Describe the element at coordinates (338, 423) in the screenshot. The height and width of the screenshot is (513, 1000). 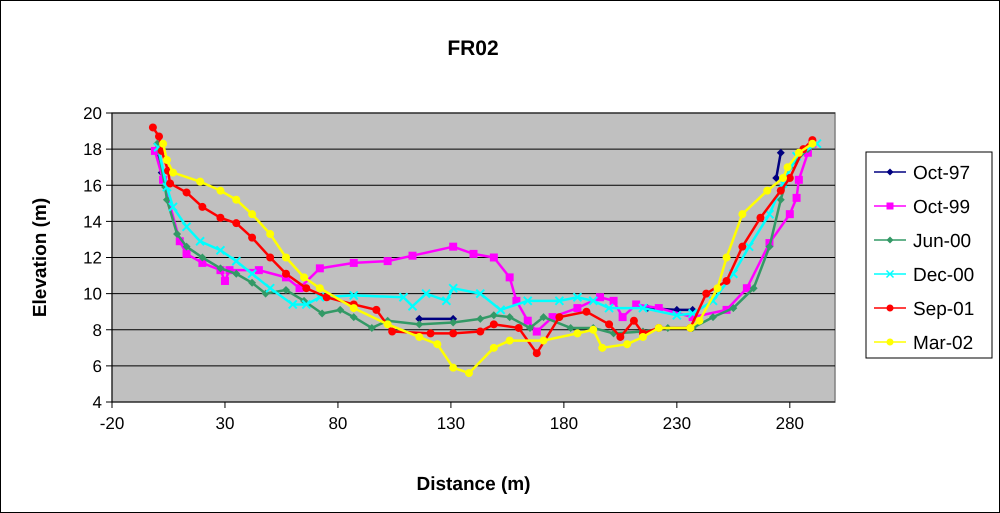
I see `x-tick-label: 80` at that location.